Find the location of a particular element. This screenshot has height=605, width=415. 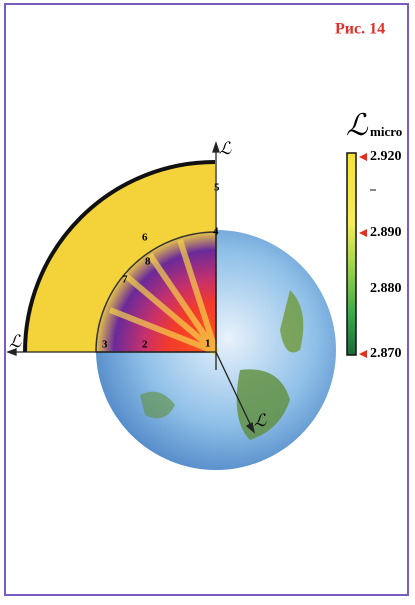

point-label: 3 is located at coordinates (105, 345).